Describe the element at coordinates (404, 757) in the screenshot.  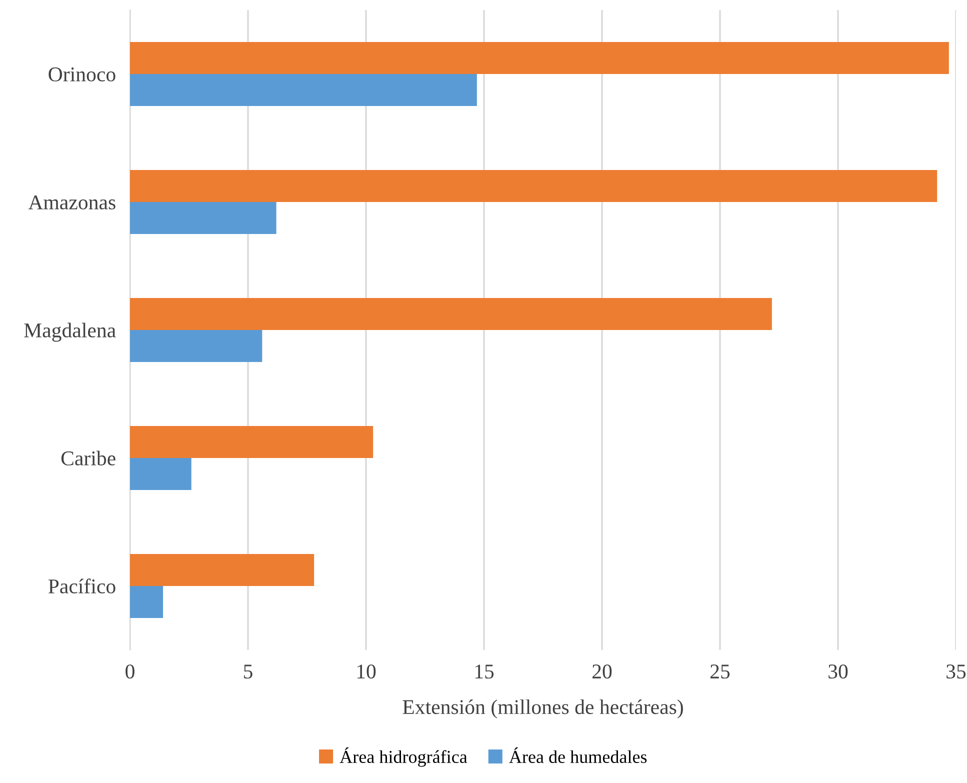
I see `legend-label: Área hidrográfica` at that location.